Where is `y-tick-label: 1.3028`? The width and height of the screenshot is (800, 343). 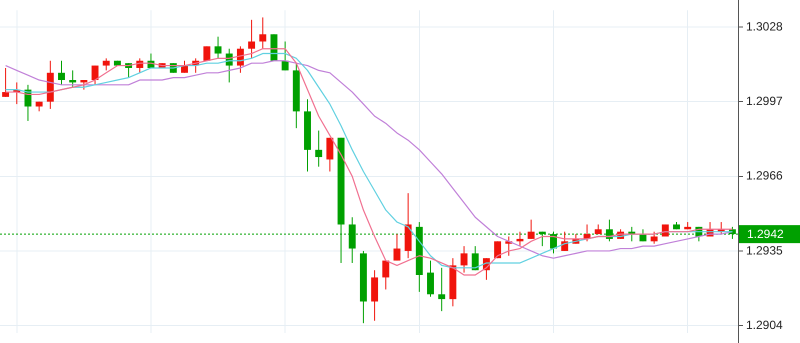 y-tick-label: 1.3028 is located at coordinates (765, 26).